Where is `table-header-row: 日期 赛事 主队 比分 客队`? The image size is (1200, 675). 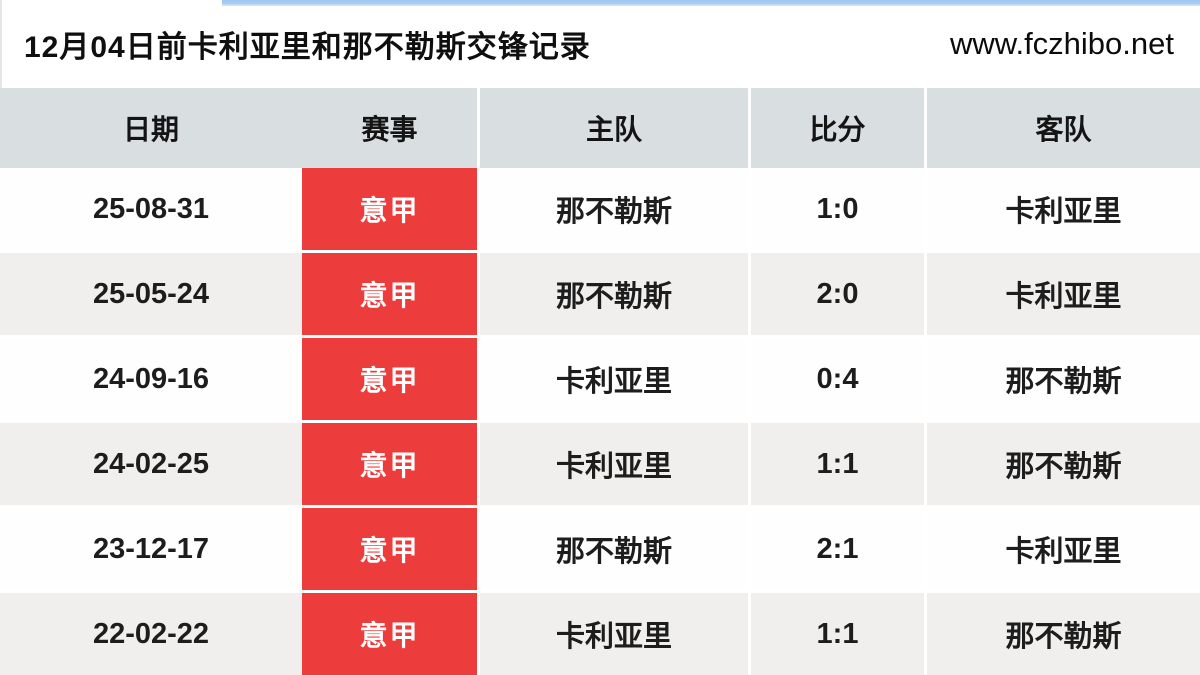
table-header-row: 日期 赛事 主队 比分 客队 is located at coordinates (600, 128).